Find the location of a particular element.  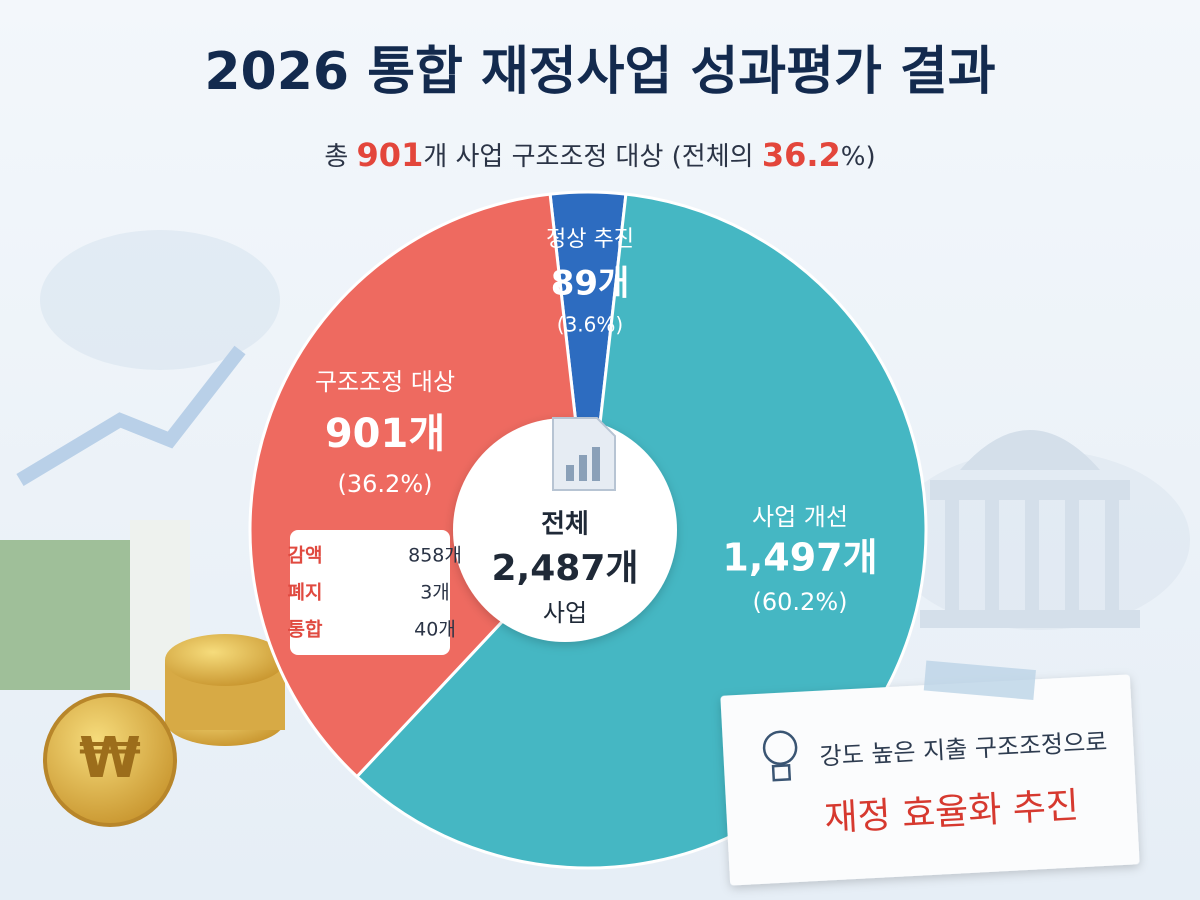

subtitle: 총 901개 사업 구조조정 대상 (전체의 36.2%) is located at coordinates (599, 155).